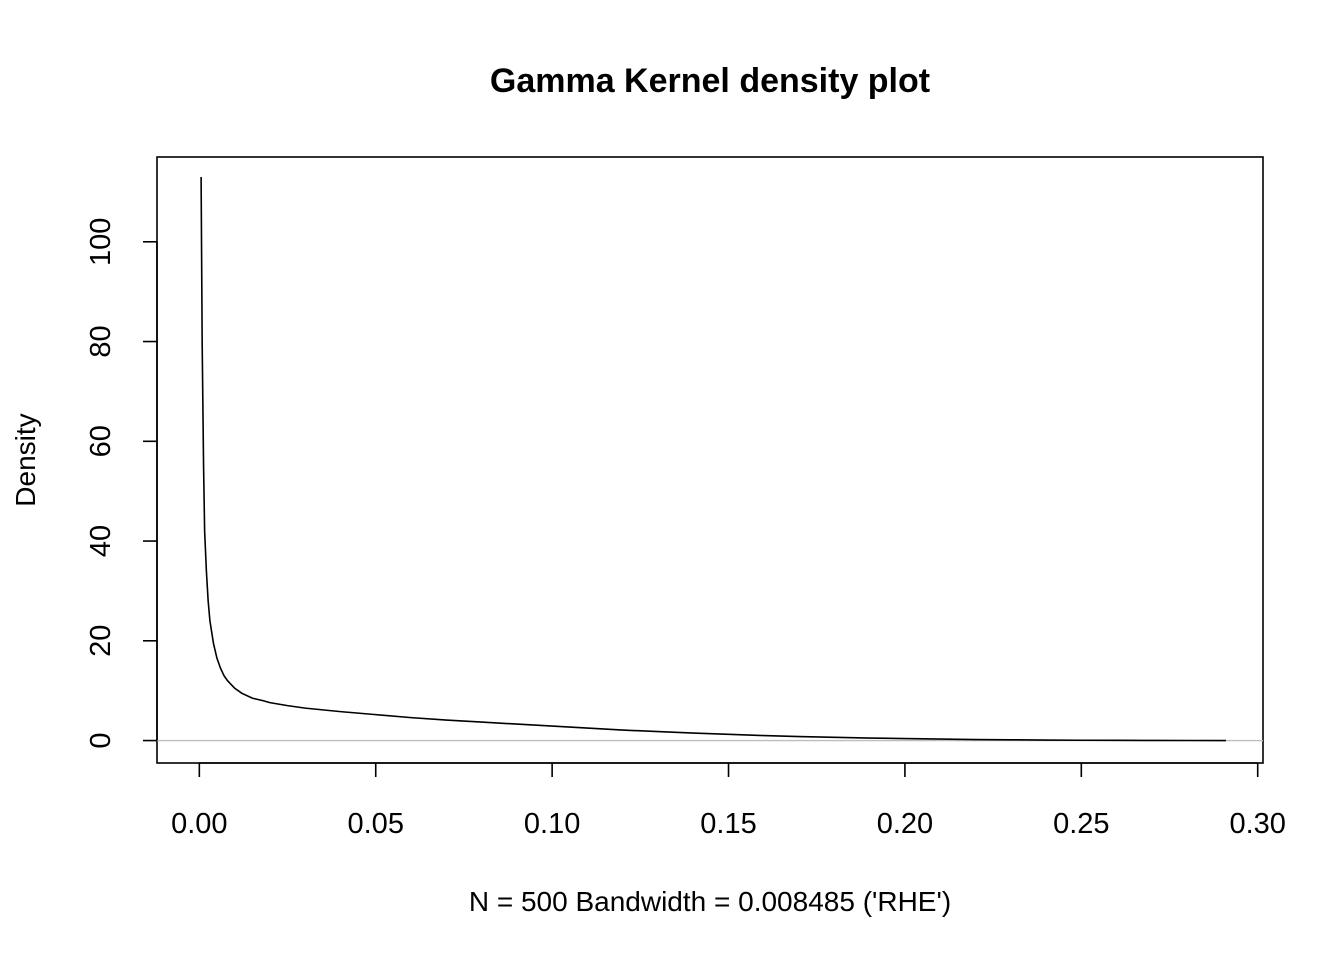 The width and height of the screenshot is (1344, 960). Describe the element at coordinates (101, 641) in the screenshot. I see `y-tick-label: 20` at that location.